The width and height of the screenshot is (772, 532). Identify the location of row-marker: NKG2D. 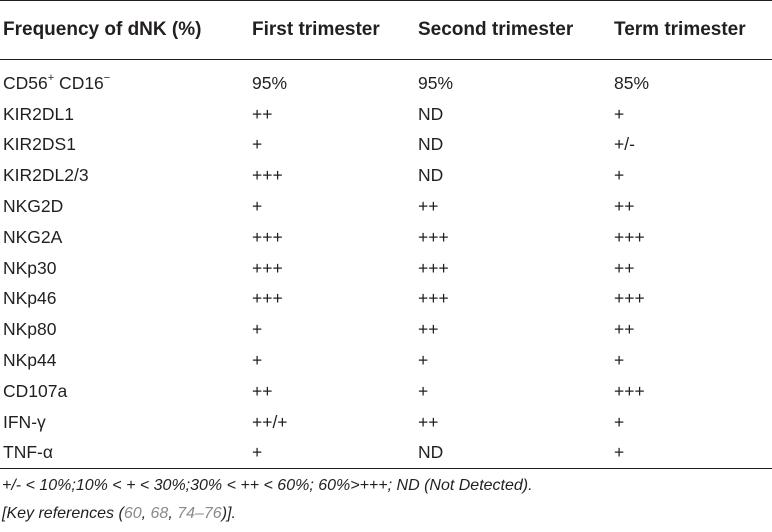
(33, 206).